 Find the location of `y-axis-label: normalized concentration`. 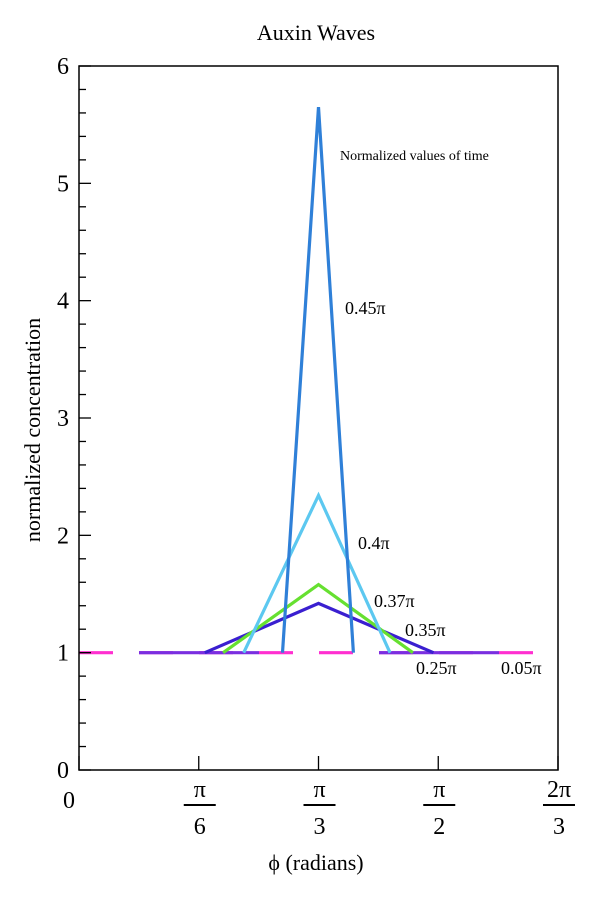

y-axis-label: normalized concentration is located at coordinates (32, 430).